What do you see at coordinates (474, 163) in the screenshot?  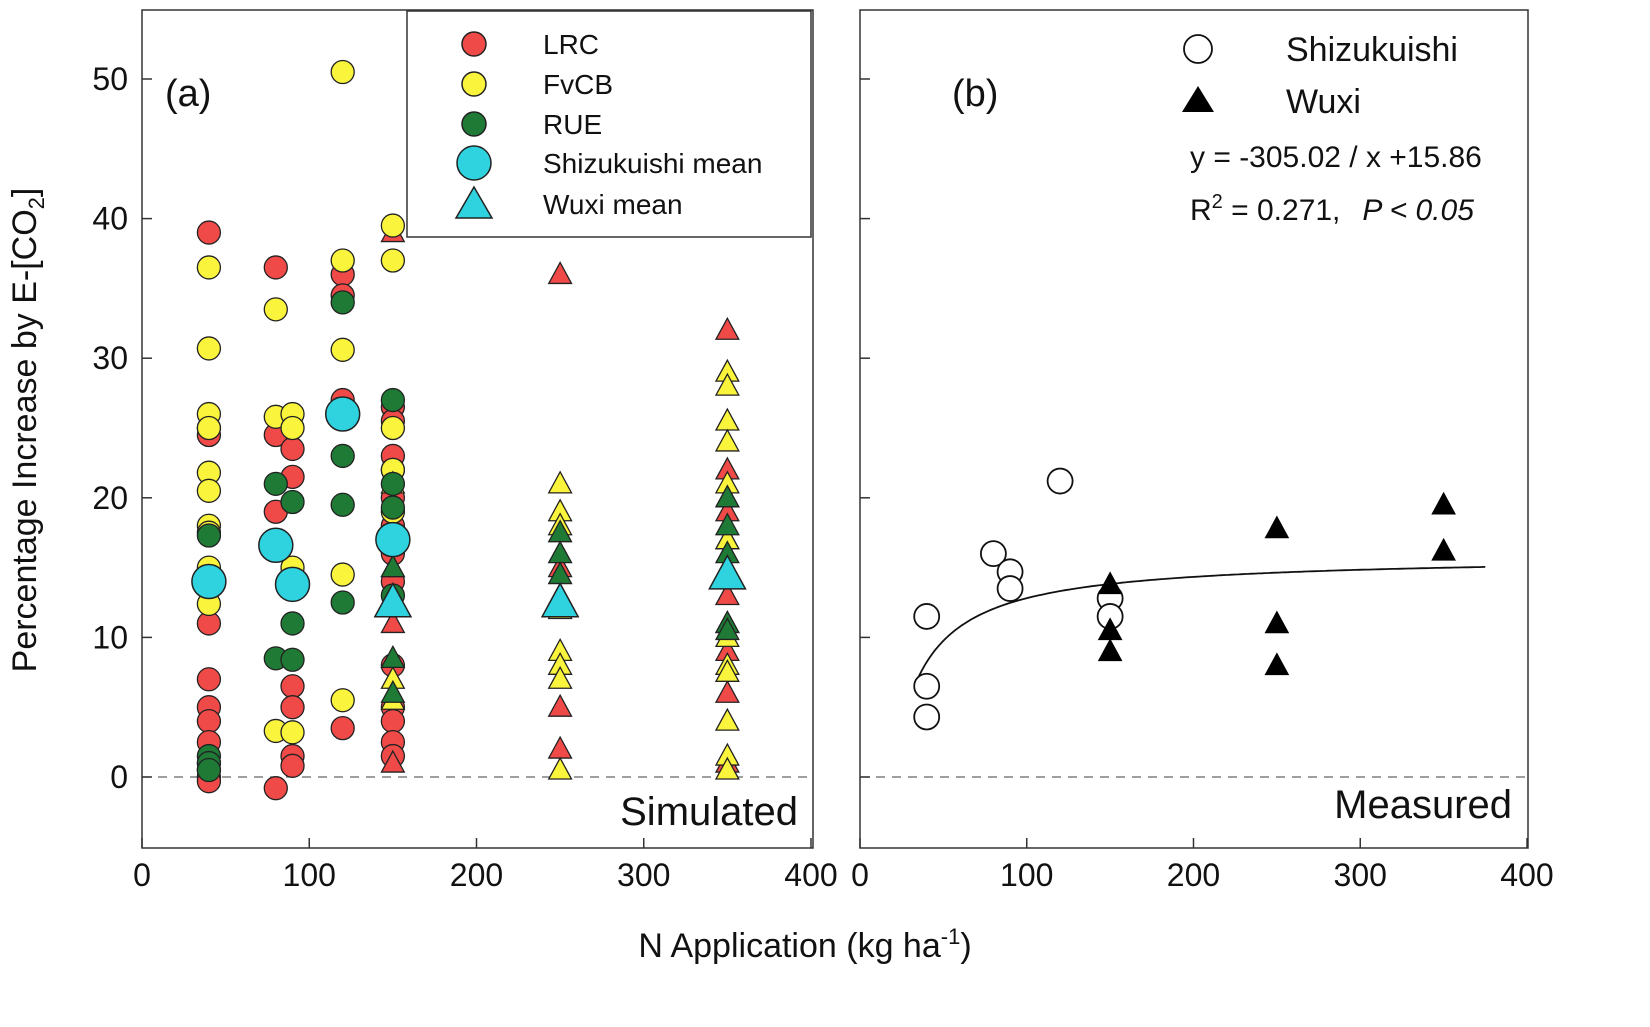 I see `legend-shizukuishi-mean-marker` at bounding box center [474, 163].